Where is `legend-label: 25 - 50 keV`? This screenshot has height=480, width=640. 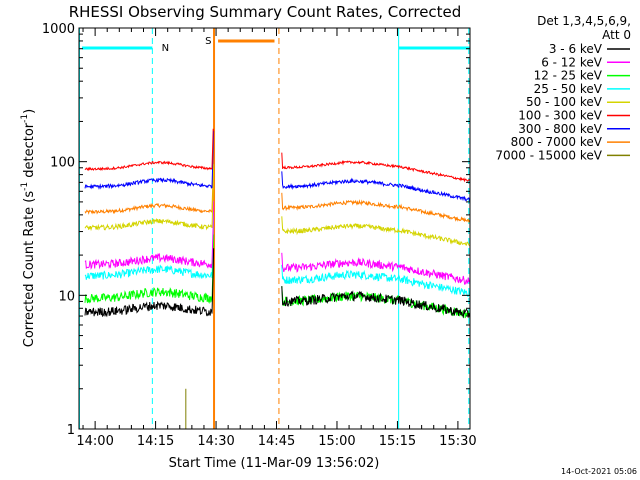
legend-label: 25 - 50 keV is located at coordinates (568, 89).